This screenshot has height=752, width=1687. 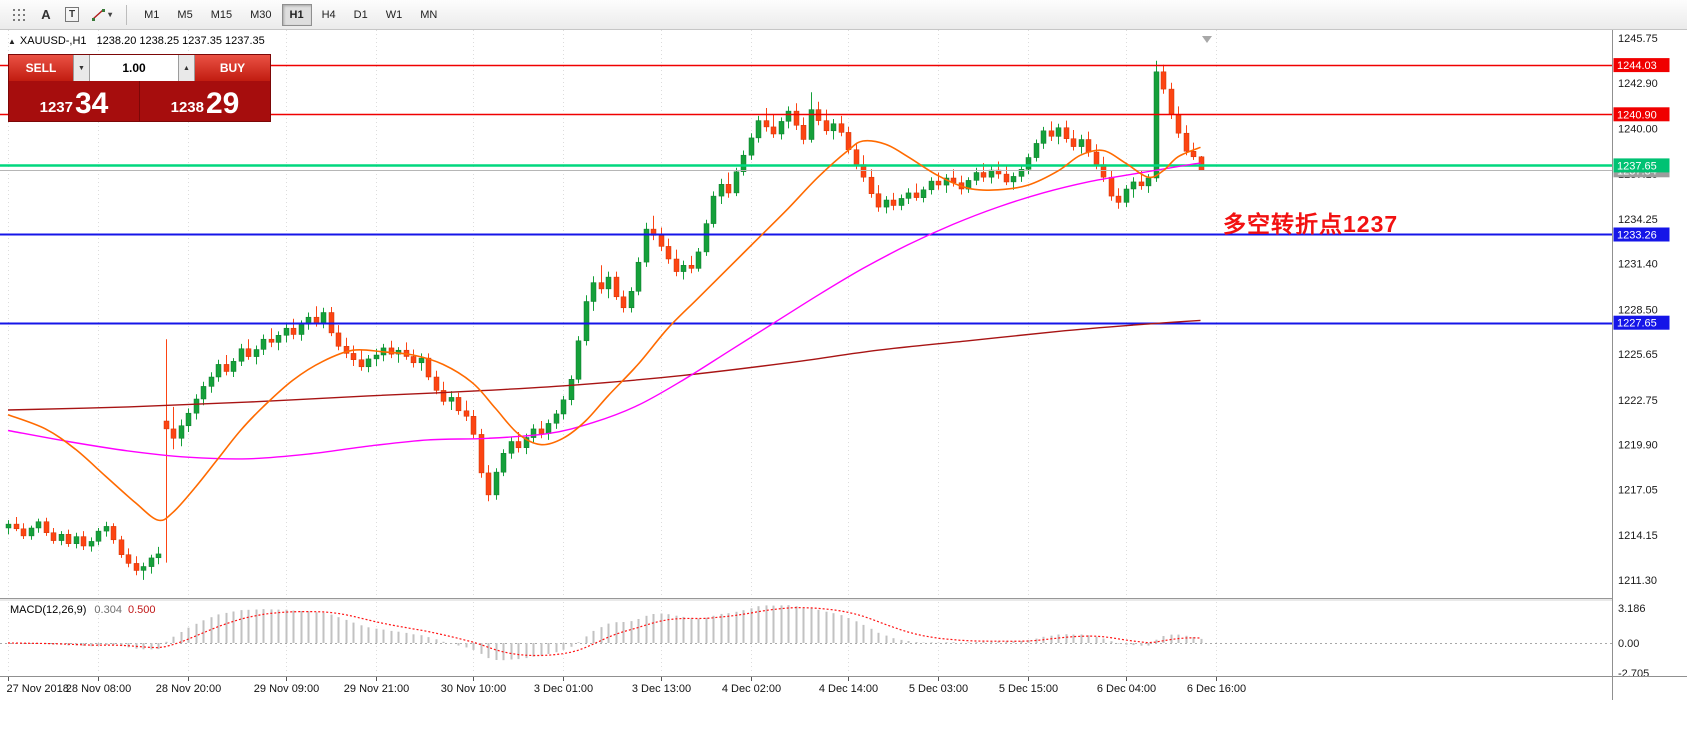 What do you see at coordinates (1126, 689) in the screenshot?
I see `svg-text: 6 Dec 04:00` at bounding box center [1126, 689].